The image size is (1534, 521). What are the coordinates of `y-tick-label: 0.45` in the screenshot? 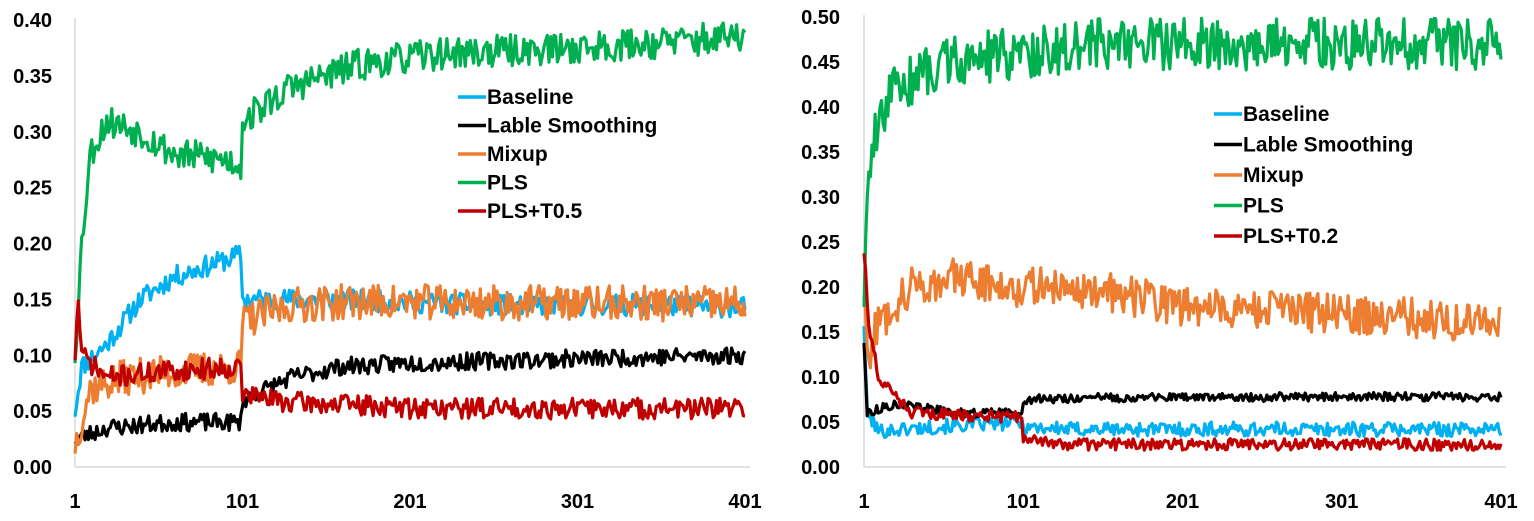 It's located at (820, 63).